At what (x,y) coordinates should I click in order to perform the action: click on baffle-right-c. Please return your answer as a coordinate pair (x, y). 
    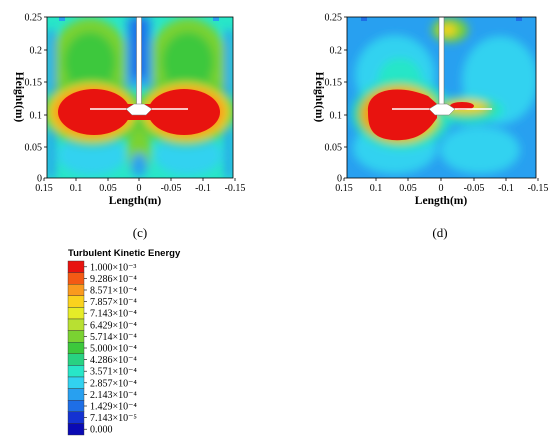
    Looking at the image, I should click on (216, 19).